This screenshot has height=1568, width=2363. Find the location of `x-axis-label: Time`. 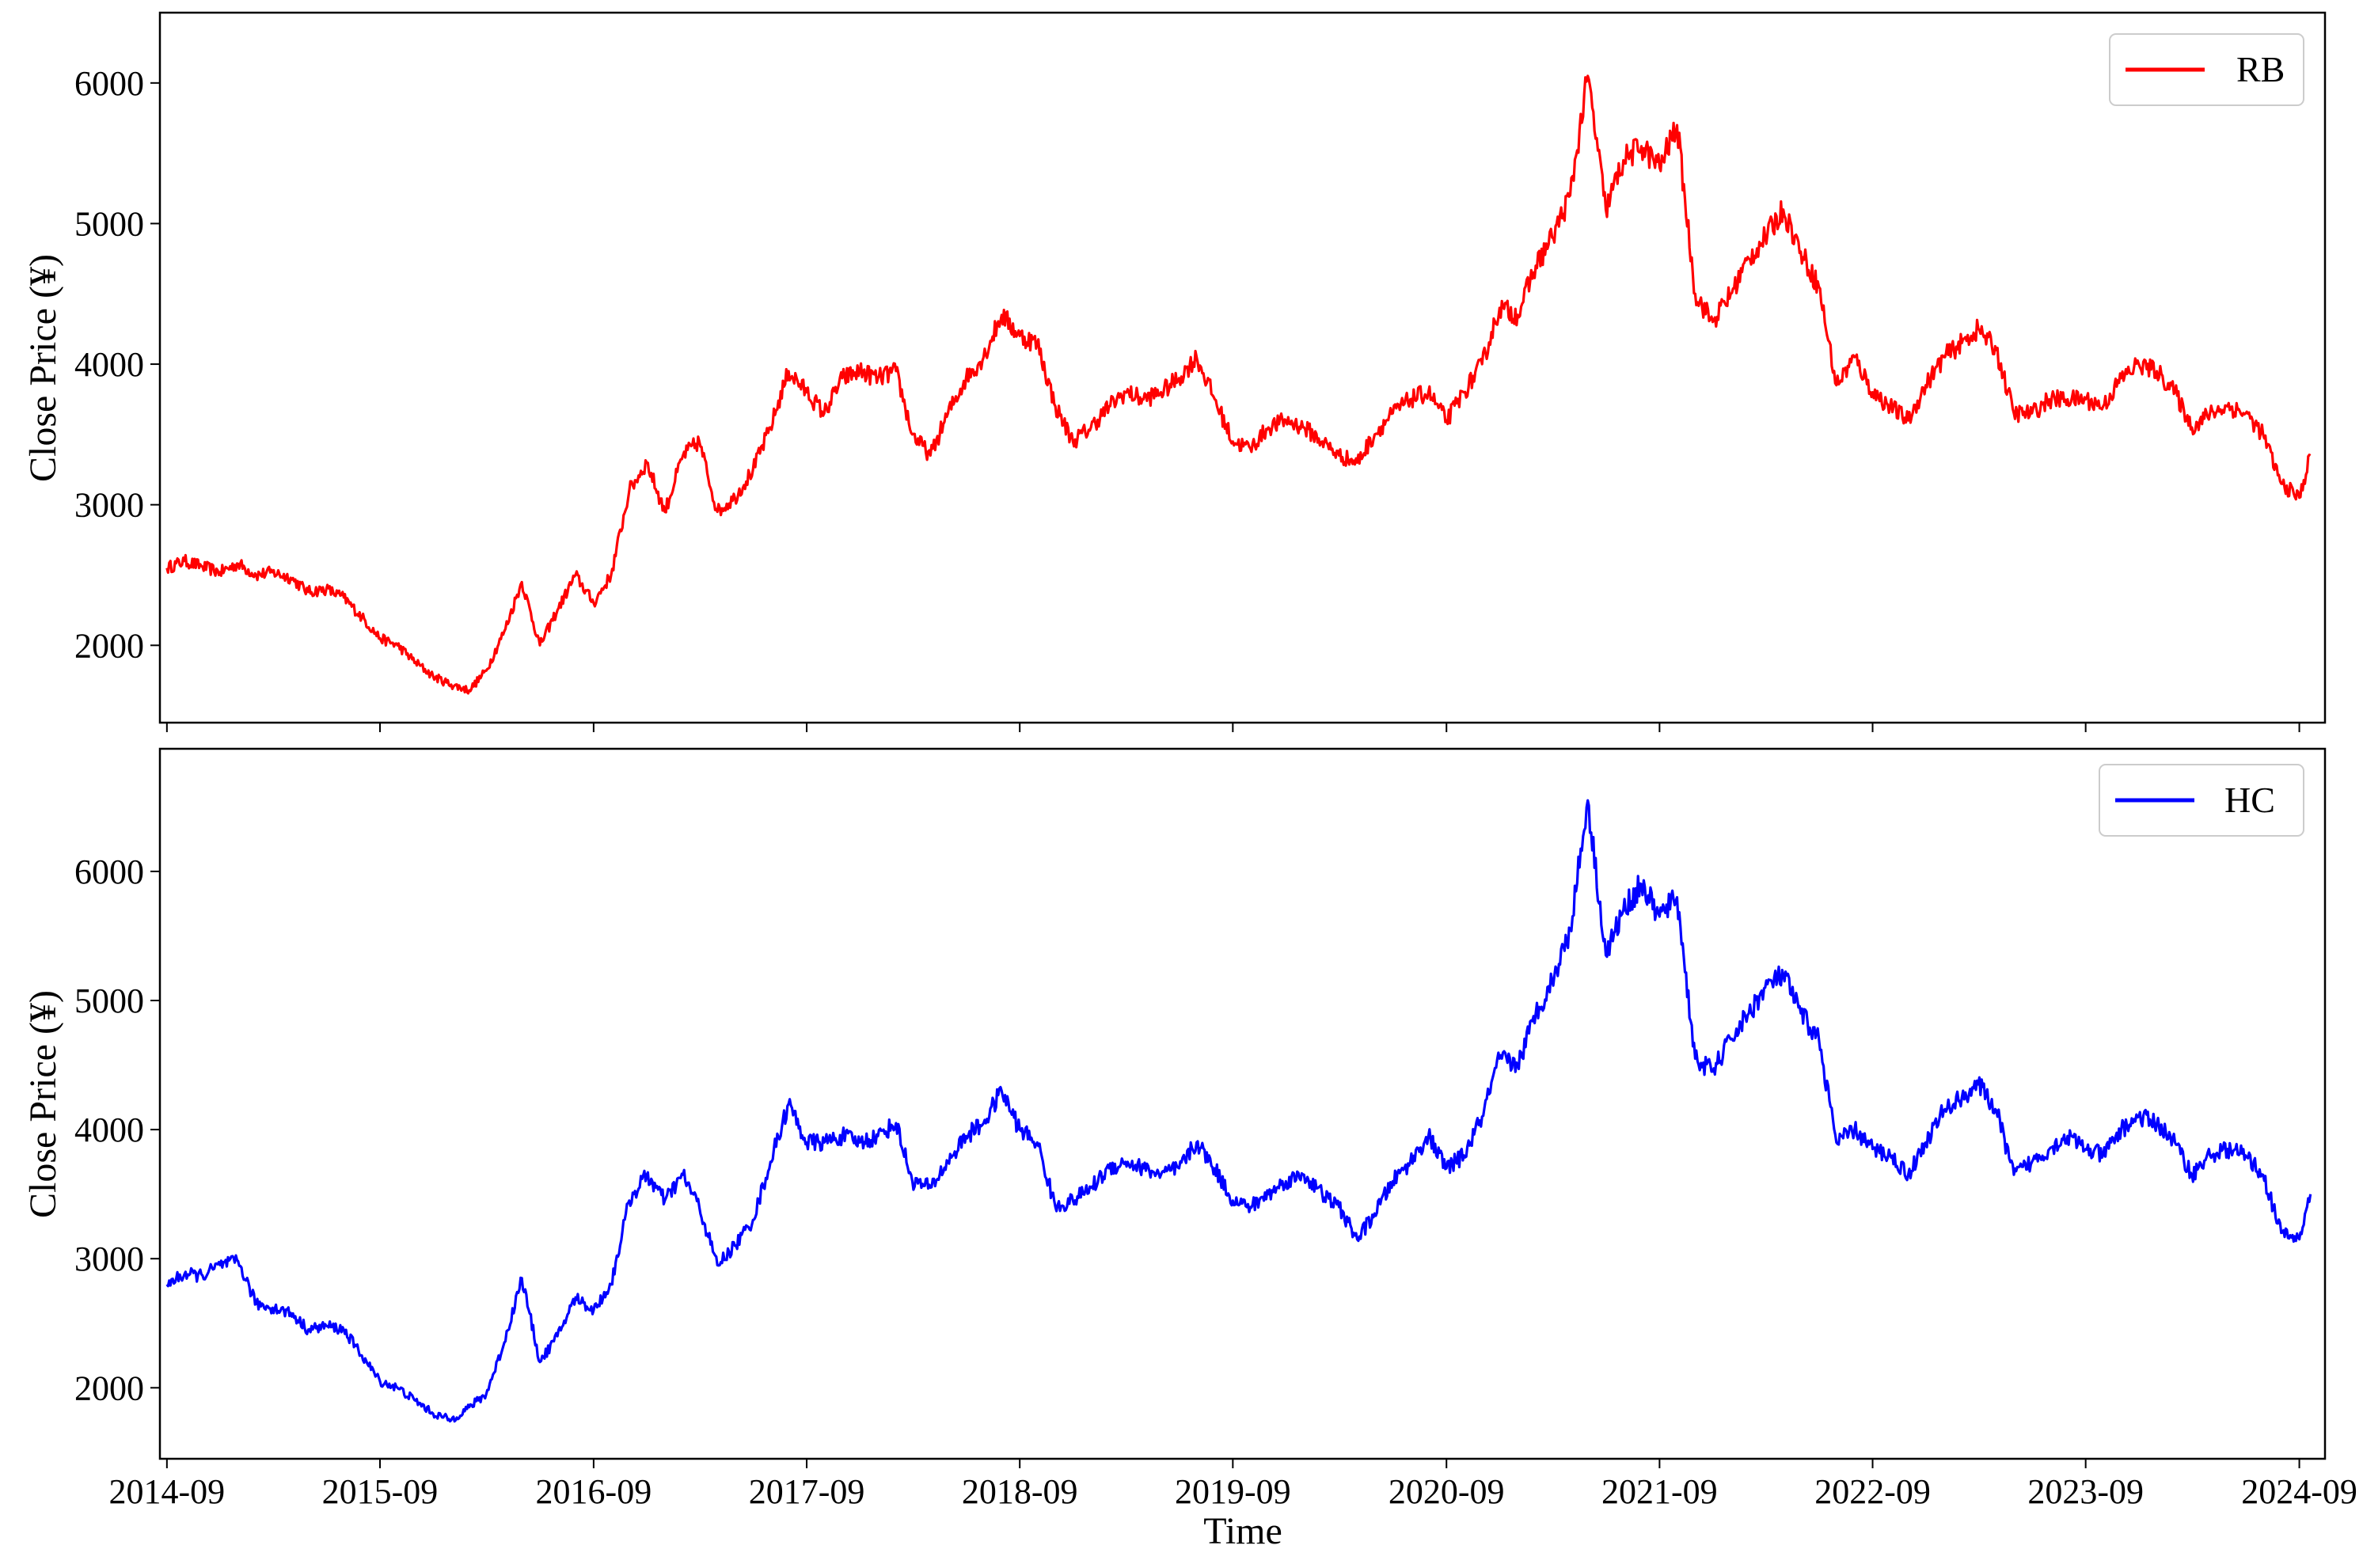

x-axis-label: Time is located at coordinates (1243, 1531).